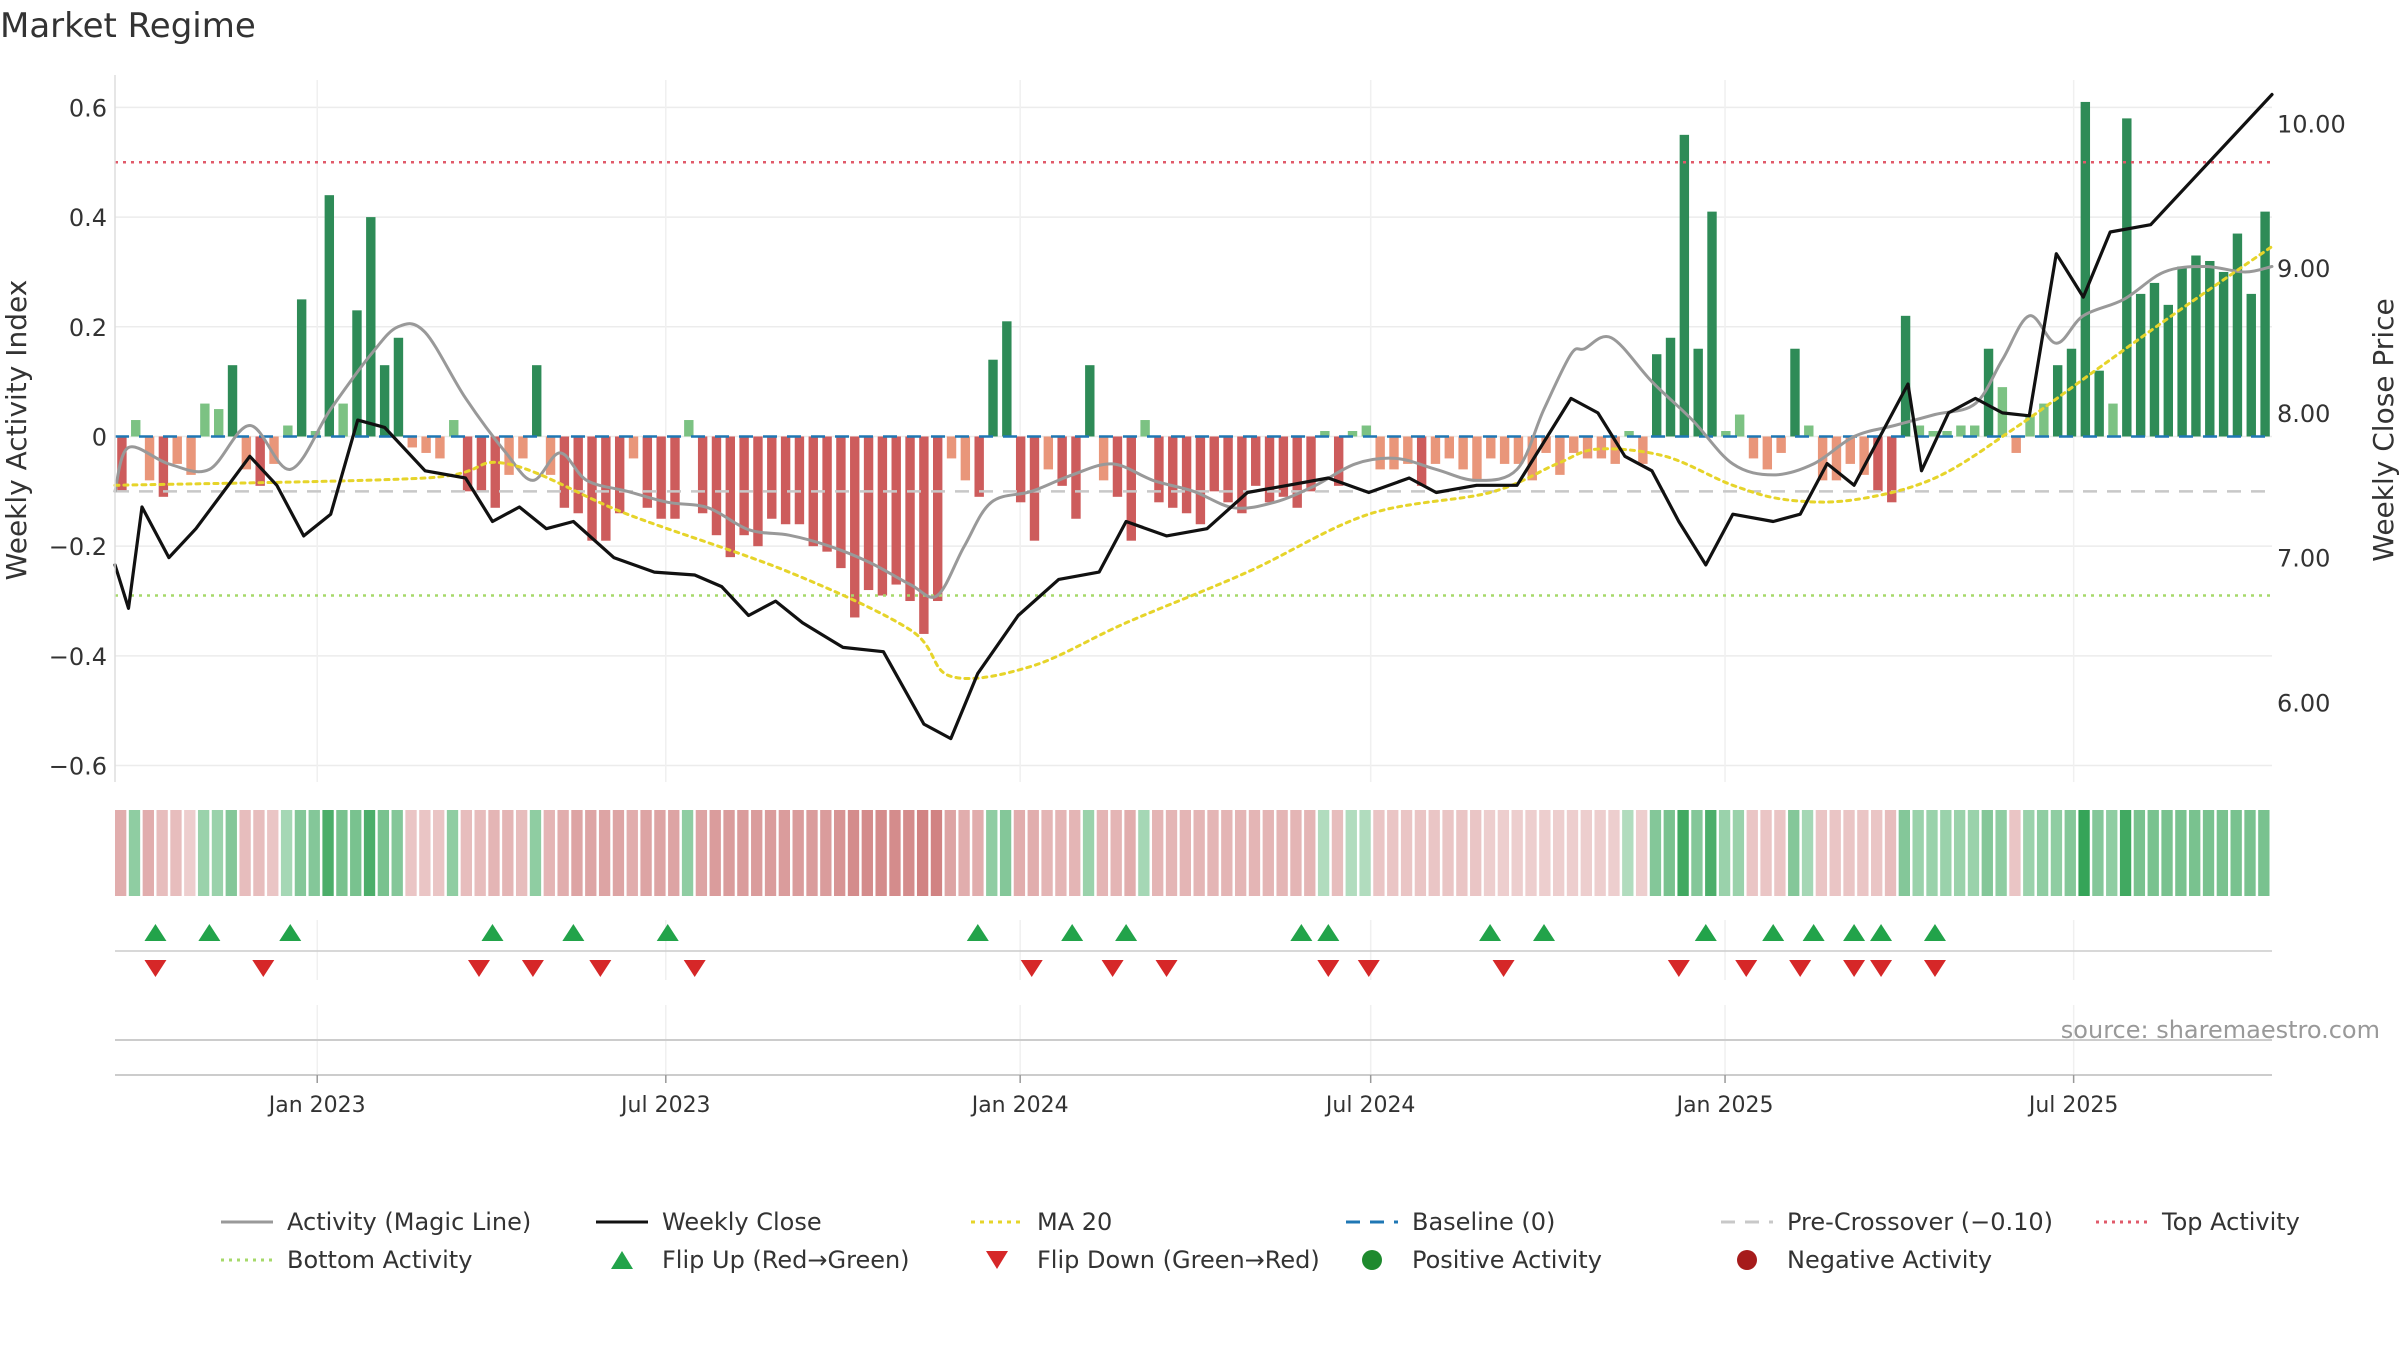  I want to click on legend-item: Flip Up (Red→Green), so click(750, 1260).